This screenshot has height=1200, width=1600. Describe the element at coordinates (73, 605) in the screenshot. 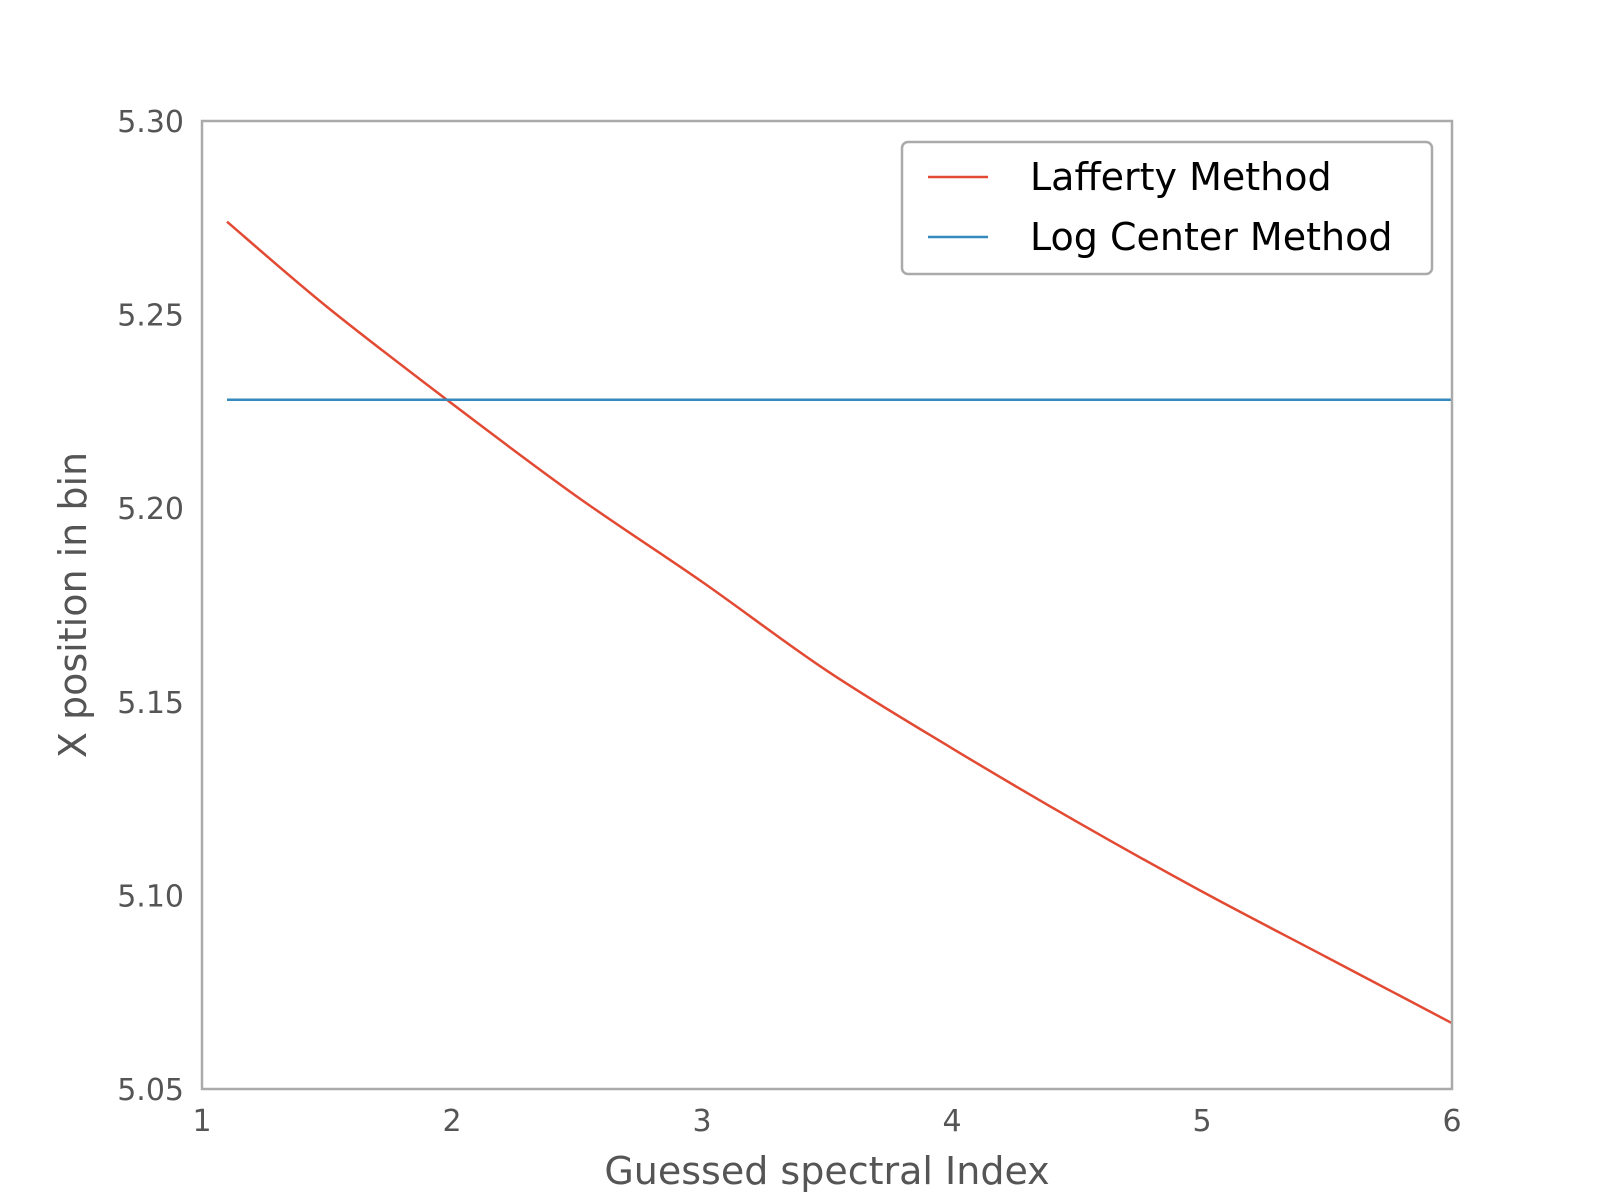

I see `y-axis-label: X position in bin` at that location.